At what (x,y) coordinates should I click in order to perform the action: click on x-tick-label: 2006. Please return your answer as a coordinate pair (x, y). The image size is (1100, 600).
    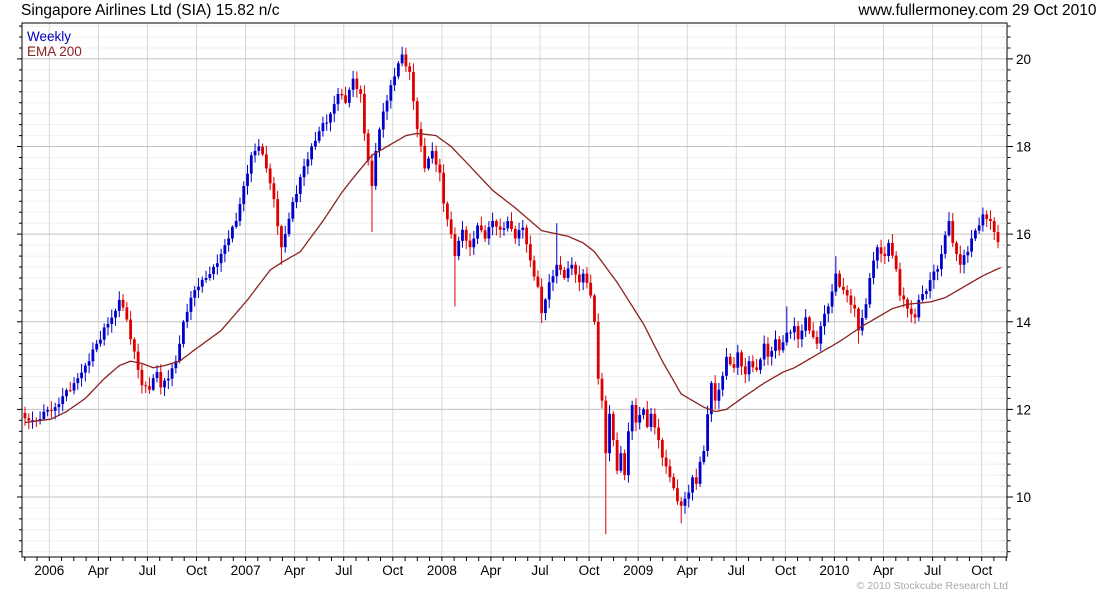
    Looking at the image, I should click on (49, 570).